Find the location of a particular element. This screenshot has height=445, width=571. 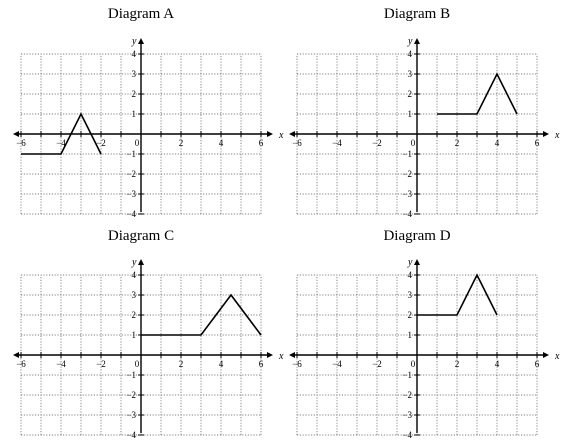

diagram-title: Diagram D is located at coordinates (416, 236).